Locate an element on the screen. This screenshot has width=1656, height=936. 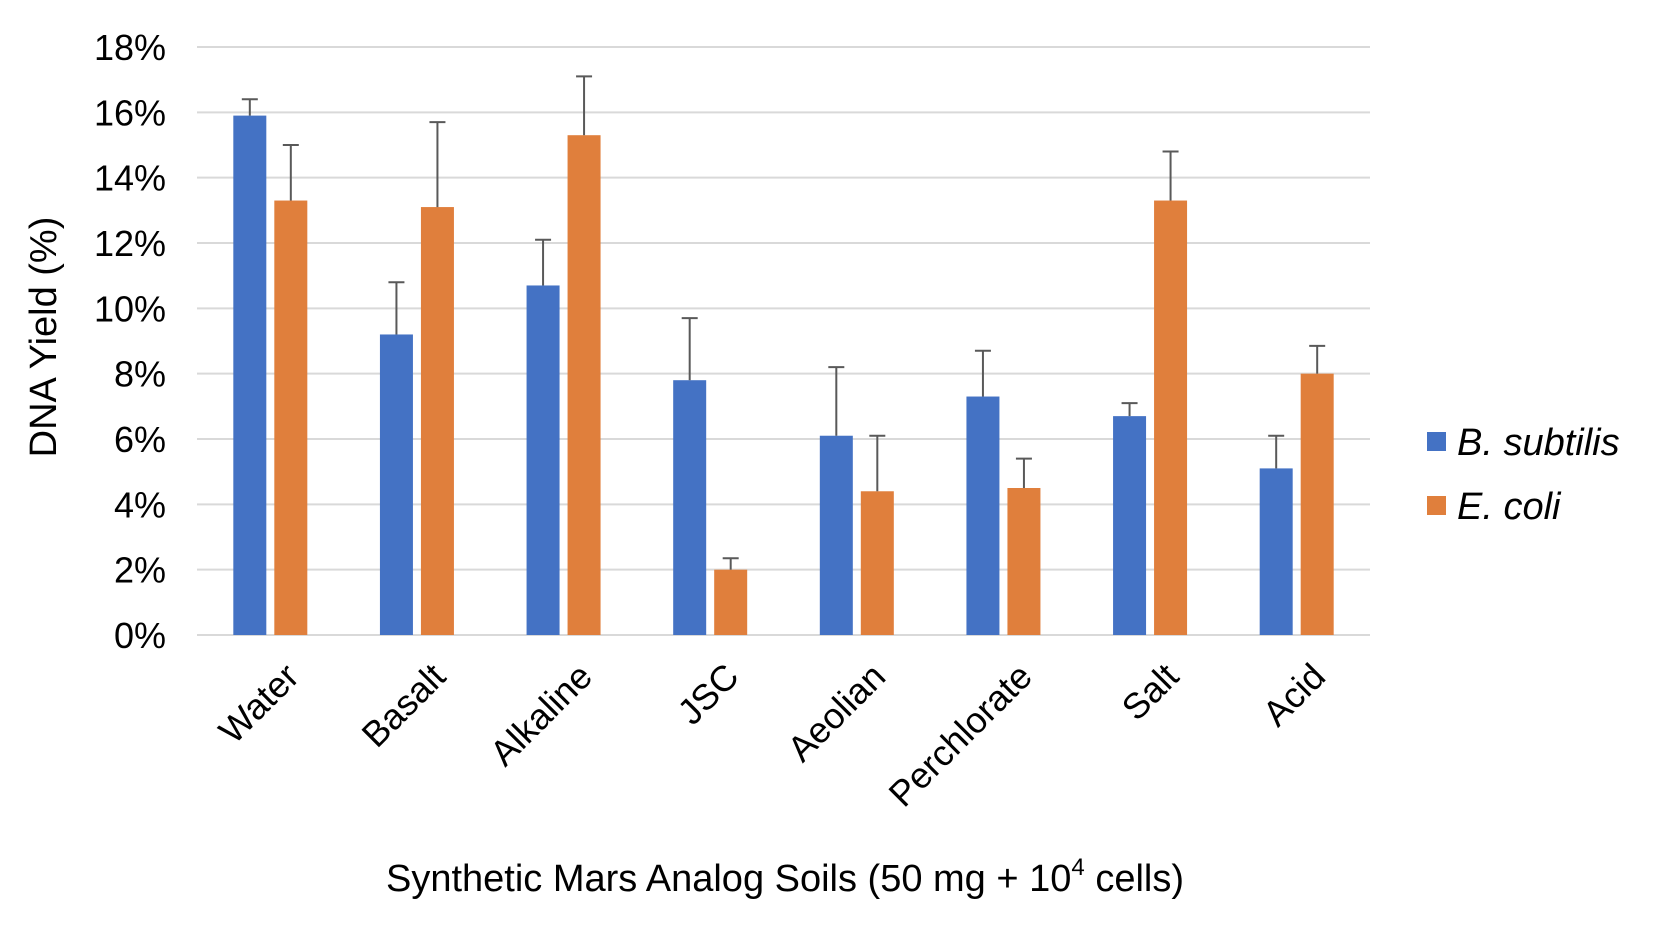
legend-label-b-subtilis: B. subtilis is located at coordinates (1538, 443).